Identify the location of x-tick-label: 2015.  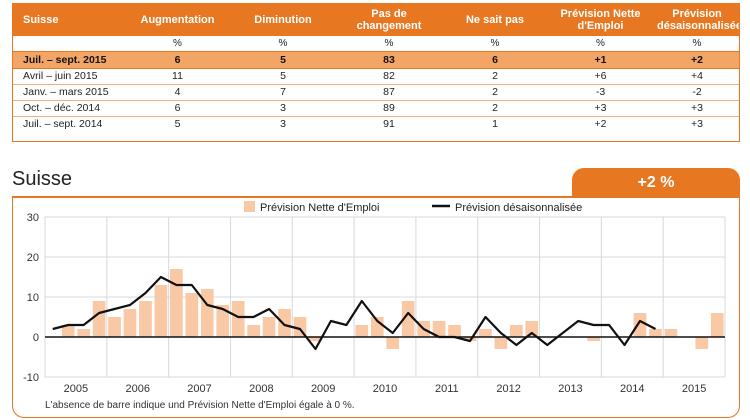
(694, 389).